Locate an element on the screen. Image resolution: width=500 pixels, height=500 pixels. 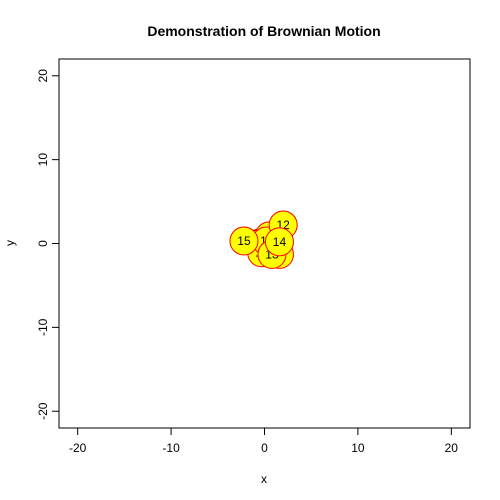
x-tick-label: -10 is located at coordinates (171, 448).